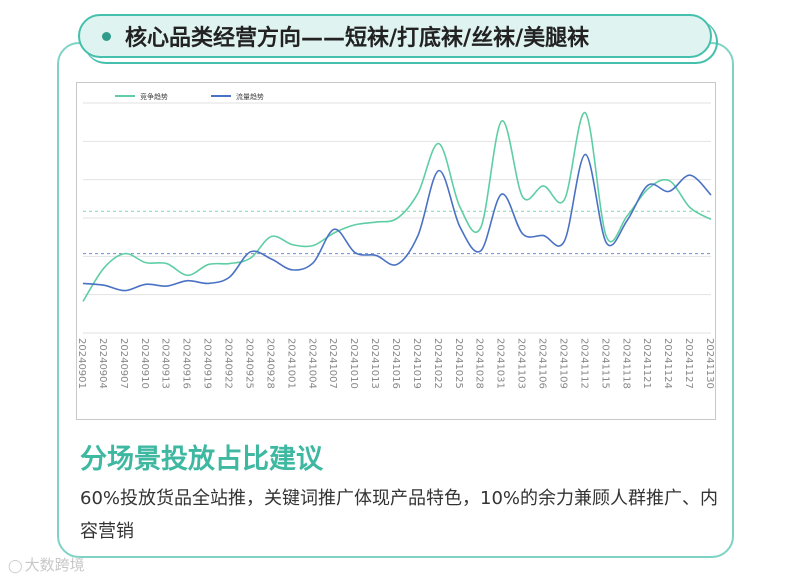  Describe the element at coordinates (667, 363) in the screenshot. I see `x-tick-label: 20241124` at that location.